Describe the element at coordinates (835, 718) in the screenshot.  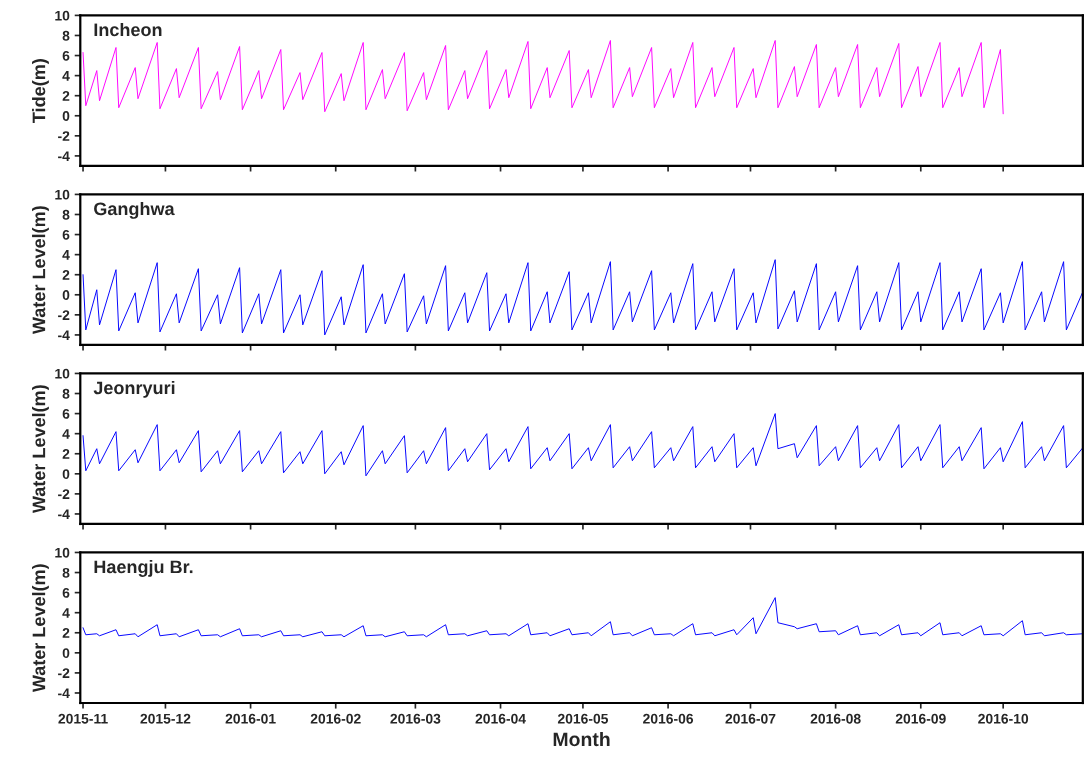
I see `x-tick-label: 2016-08` at that location.